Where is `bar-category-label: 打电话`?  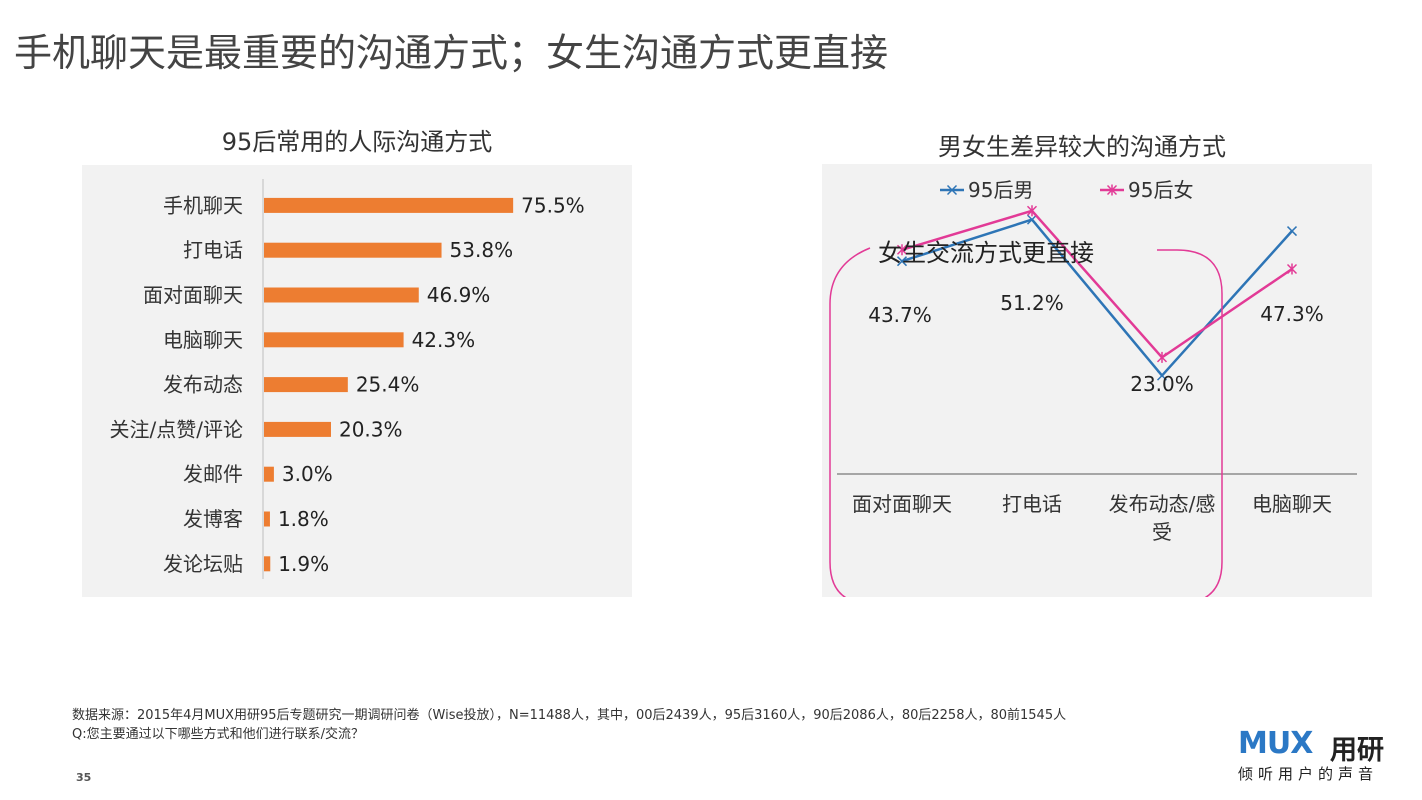 bar-category-label: 打电话 is located at coordinates (213, 250).